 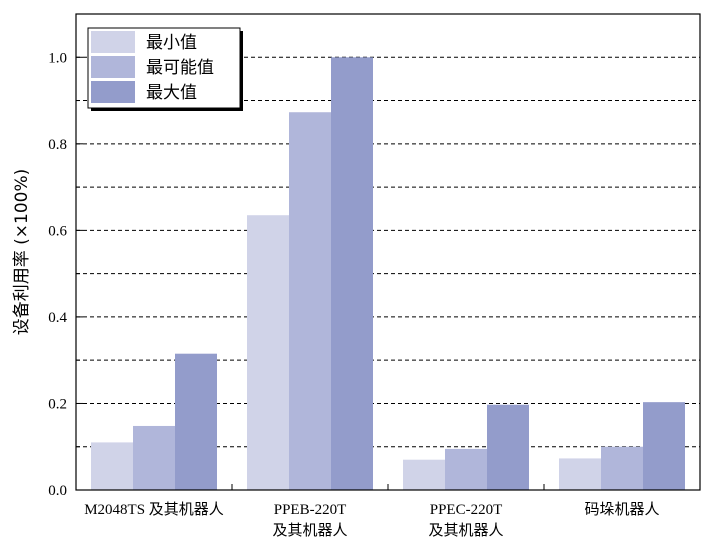 What do you see at coordinates (57, 491) in the screenshot?
I see `y-tick-label: 0.0` at bounding box center [57, 491].